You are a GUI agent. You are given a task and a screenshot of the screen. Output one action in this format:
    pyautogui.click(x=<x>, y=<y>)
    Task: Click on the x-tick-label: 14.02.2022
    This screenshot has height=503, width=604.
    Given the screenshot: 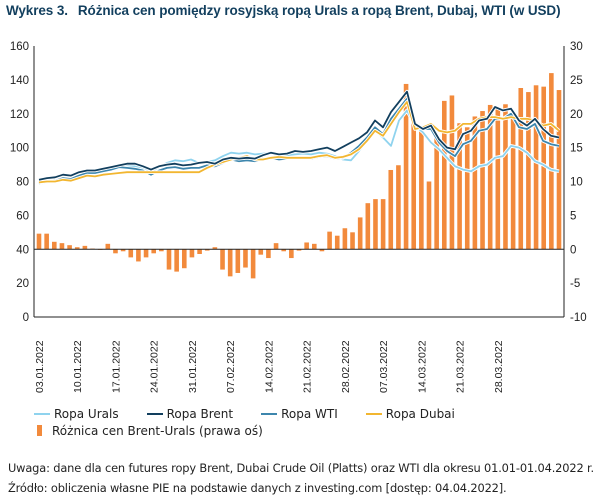 What is the action you would take?
    pyautogui.click(x=269, y=366)
    